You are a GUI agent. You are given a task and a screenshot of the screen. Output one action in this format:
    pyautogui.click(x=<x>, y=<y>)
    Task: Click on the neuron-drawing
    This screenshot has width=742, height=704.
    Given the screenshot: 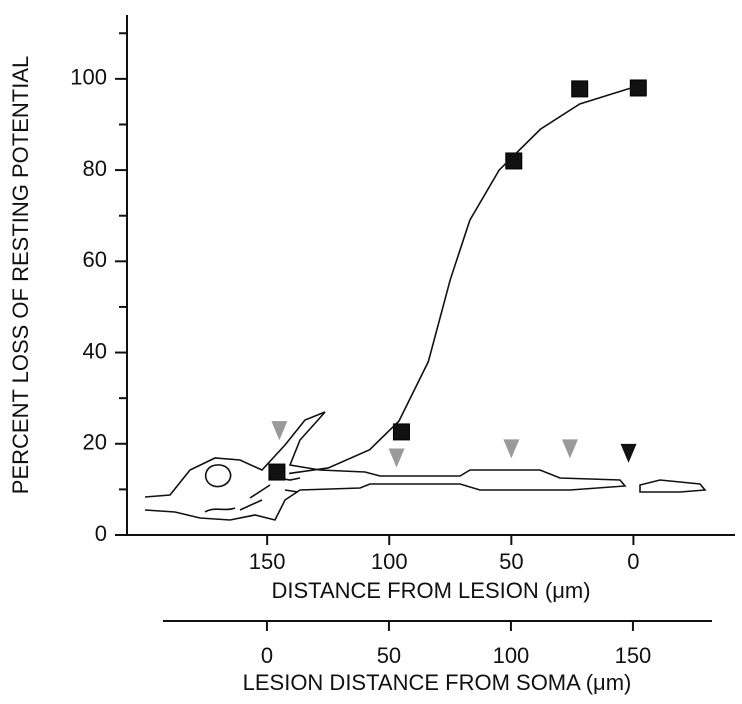 What is the action you would take?
    pyautogui.click(x=425, y=466)
    